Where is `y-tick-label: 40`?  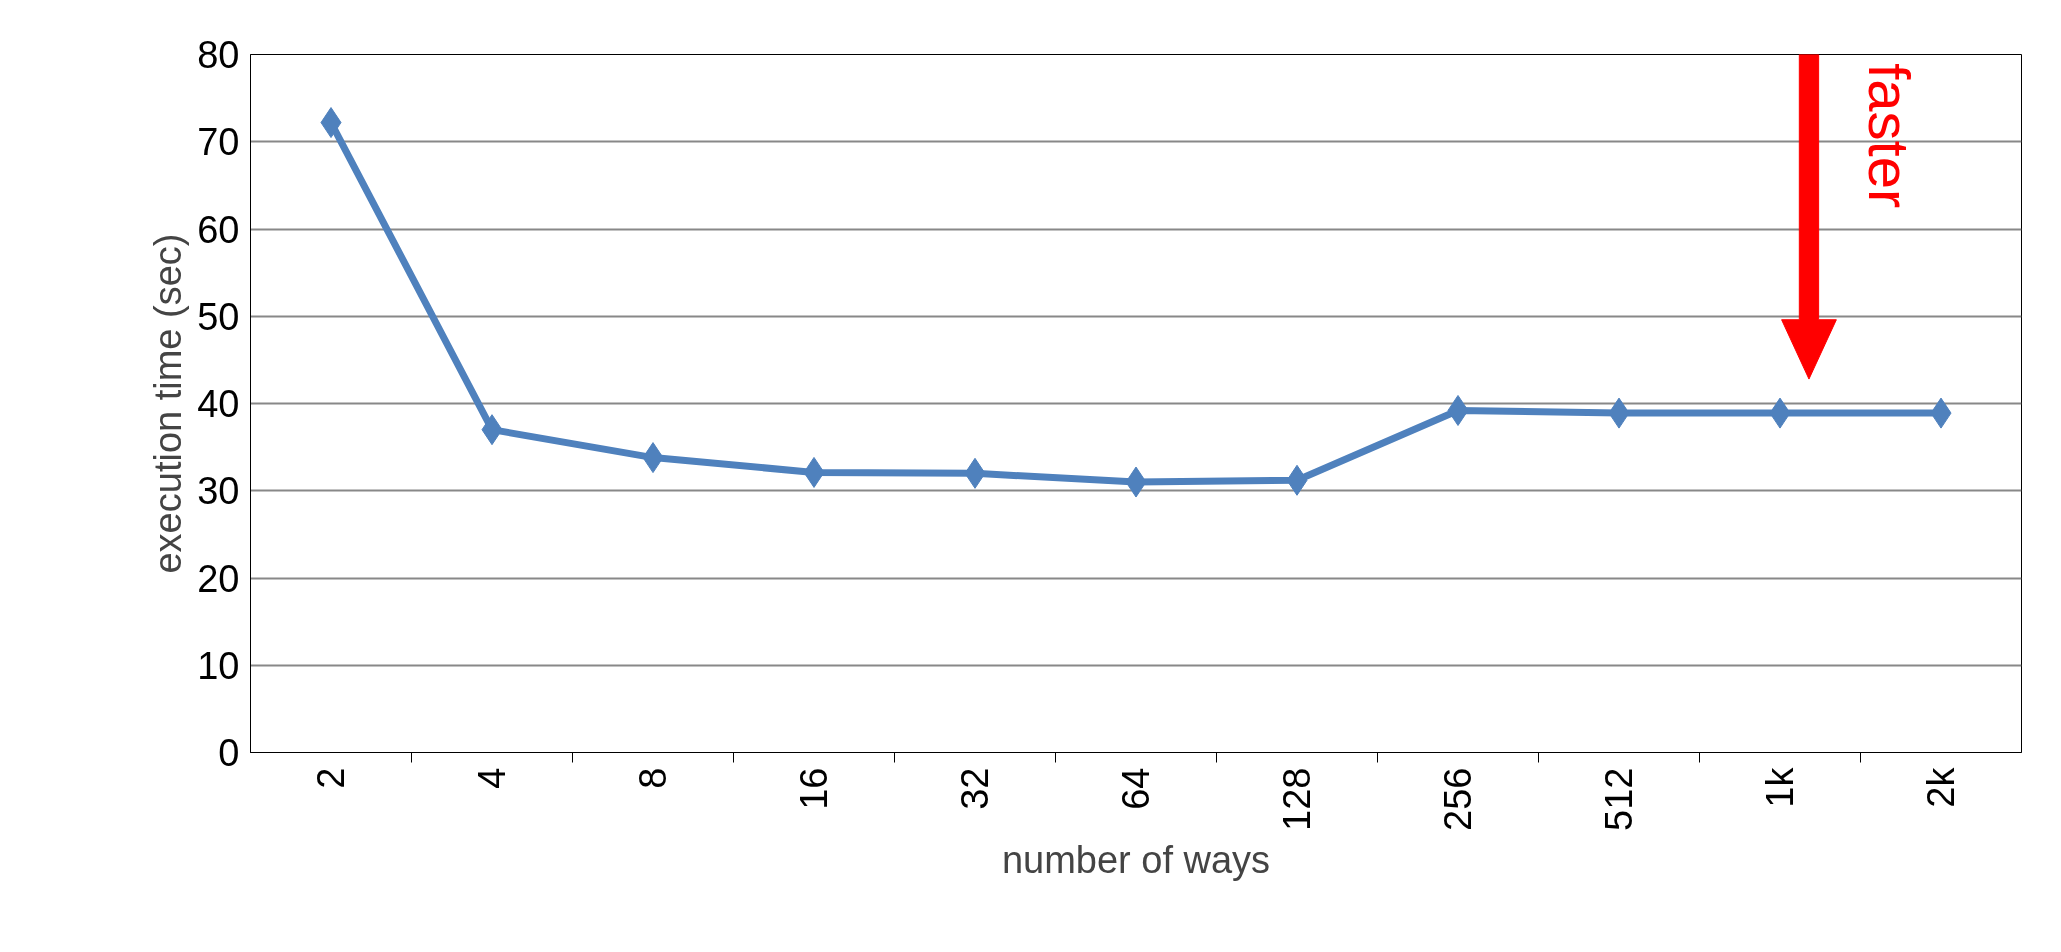 y-tick-label: 40 is located at coordinates (218, 404).